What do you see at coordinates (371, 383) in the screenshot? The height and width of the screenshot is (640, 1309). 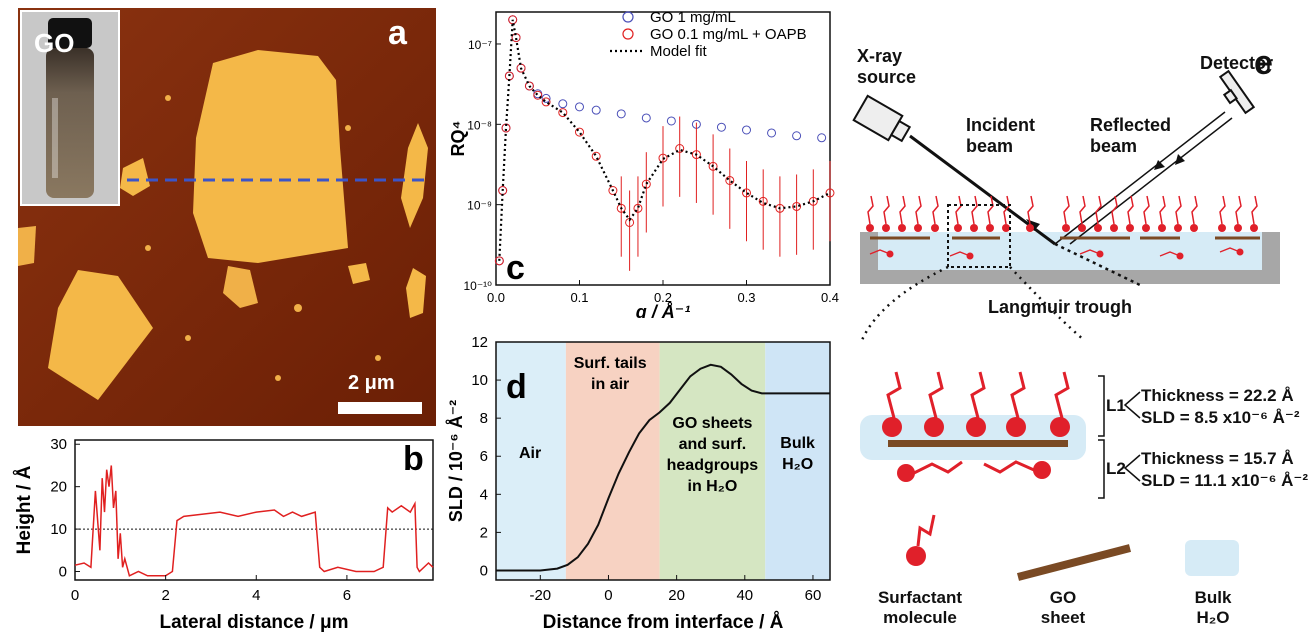 I see `scale-bar-label: 2 μm` at bounding box center [371, 383].